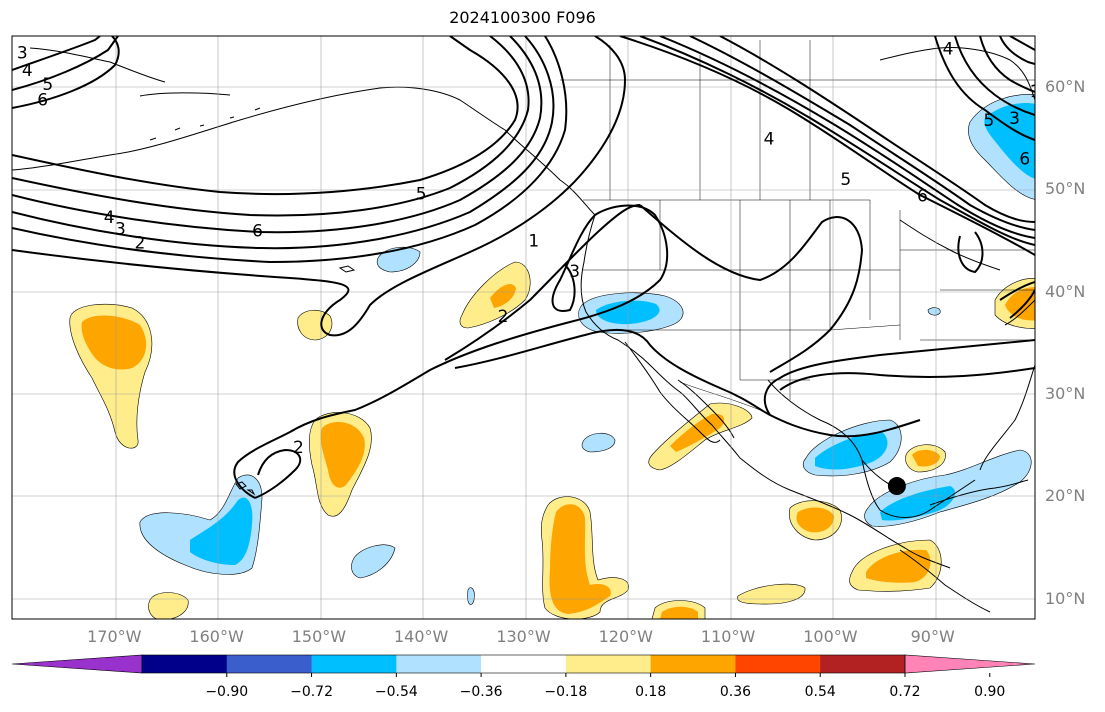 The image size is (1105, 712). What do you see at coordinates (216, 636) in the screenshot?
I see `lon-label: 160°W` at bounding box center [216, 636].